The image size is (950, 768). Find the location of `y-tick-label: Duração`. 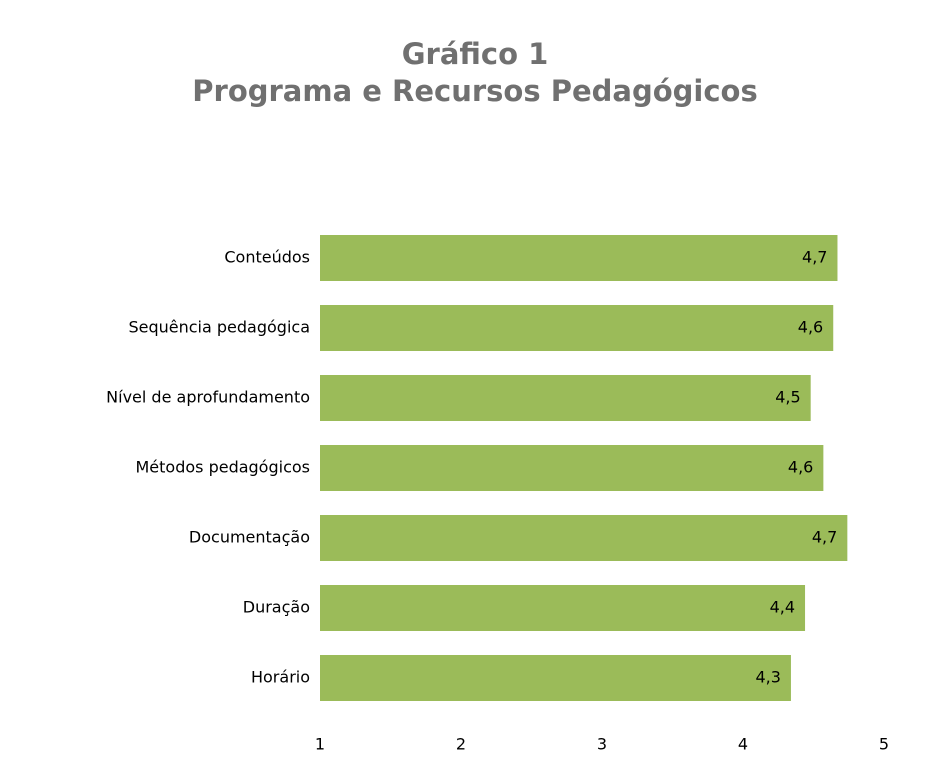

y-tick-label: Duração is located at coordinates (276, 607).